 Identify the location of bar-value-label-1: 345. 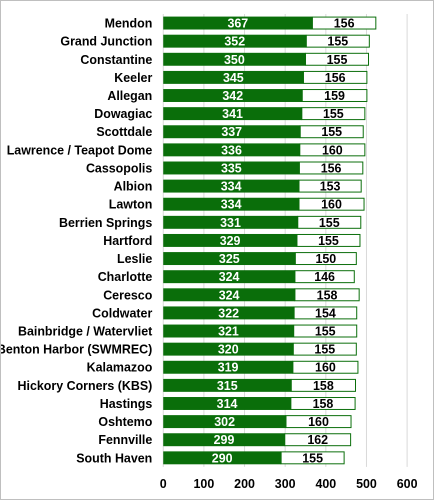
(233, 78).